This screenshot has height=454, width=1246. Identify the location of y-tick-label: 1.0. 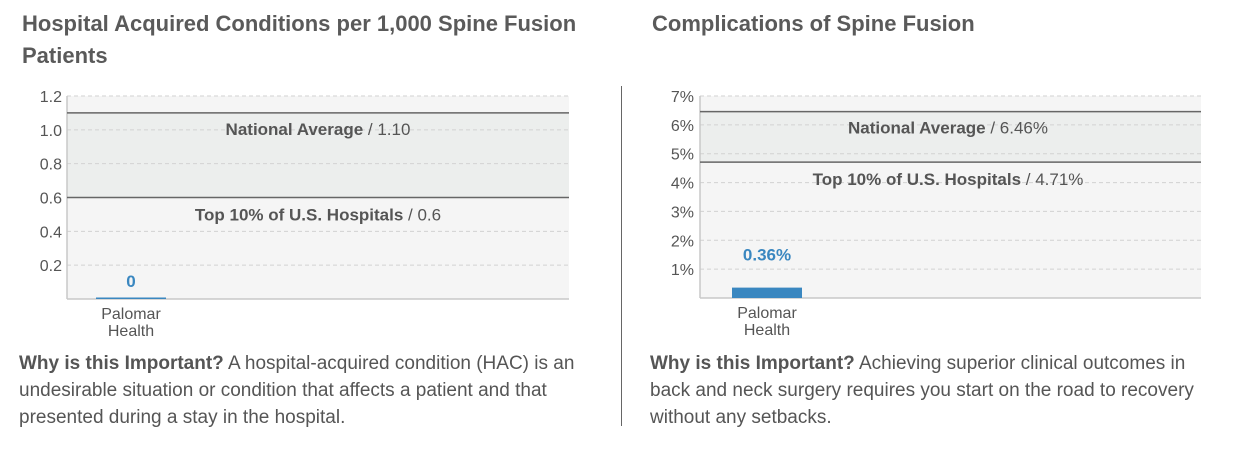
(51, 131).